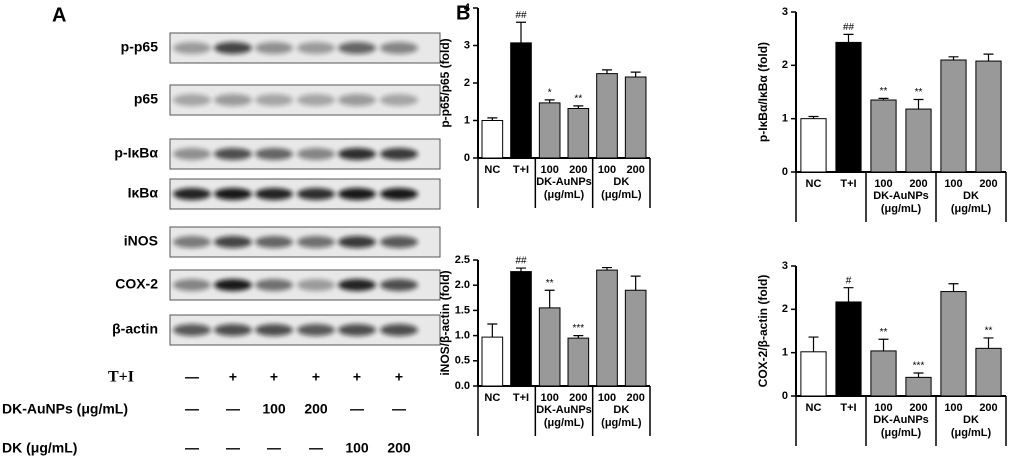 The width and height of the screenshot is (1034, 460). I want to click on blot-label: p-IκBα, so click(136, 153).